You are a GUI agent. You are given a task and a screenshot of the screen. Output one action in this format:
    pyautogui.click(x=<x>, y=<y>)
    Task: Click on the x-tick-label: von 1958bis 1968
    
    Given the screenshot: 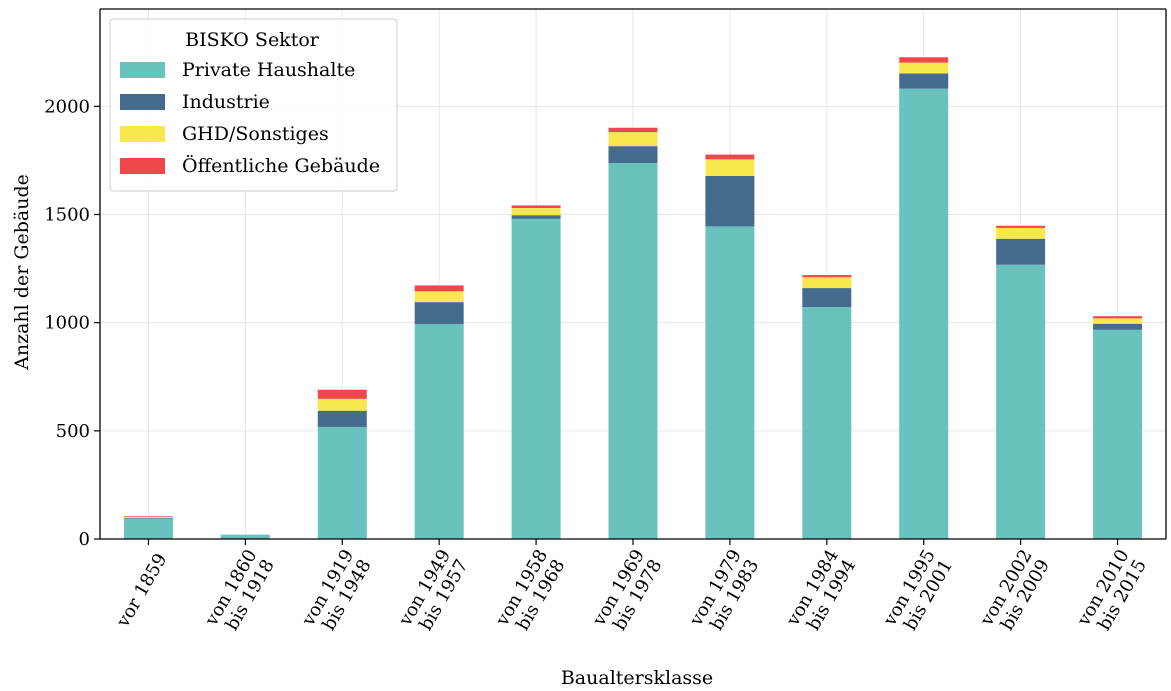 What is the action you would take?
    pyautogui.click(x=530, y=593)
    